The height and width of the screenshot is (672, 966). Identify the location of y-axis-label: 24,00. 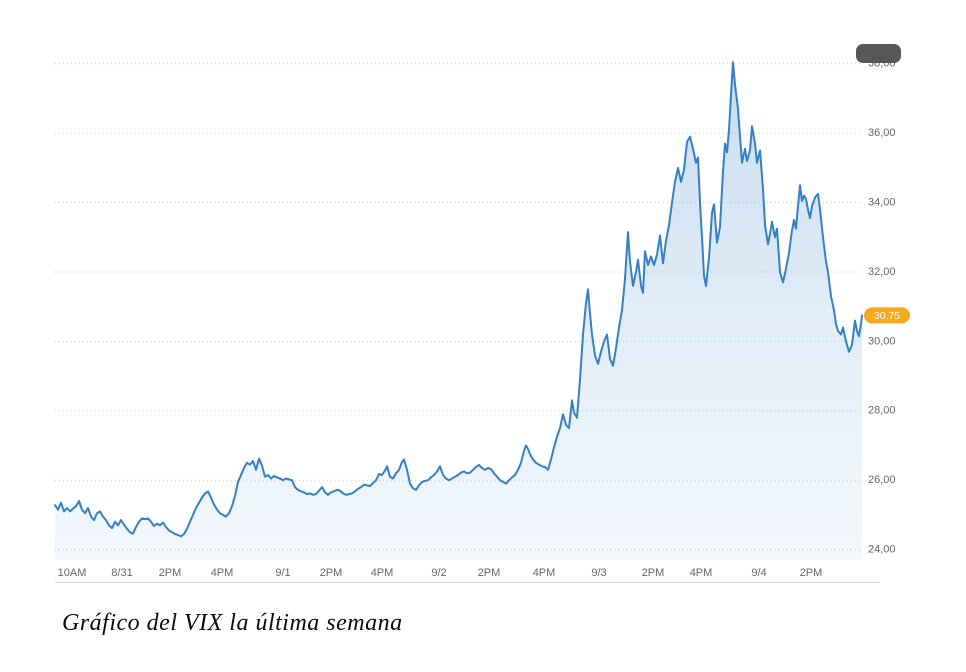
(882, 550).